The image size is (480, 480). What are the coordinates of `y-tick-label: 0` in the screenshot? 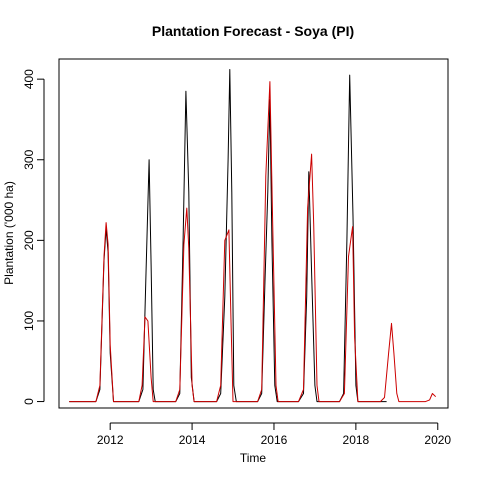 It's located at (29, 401).